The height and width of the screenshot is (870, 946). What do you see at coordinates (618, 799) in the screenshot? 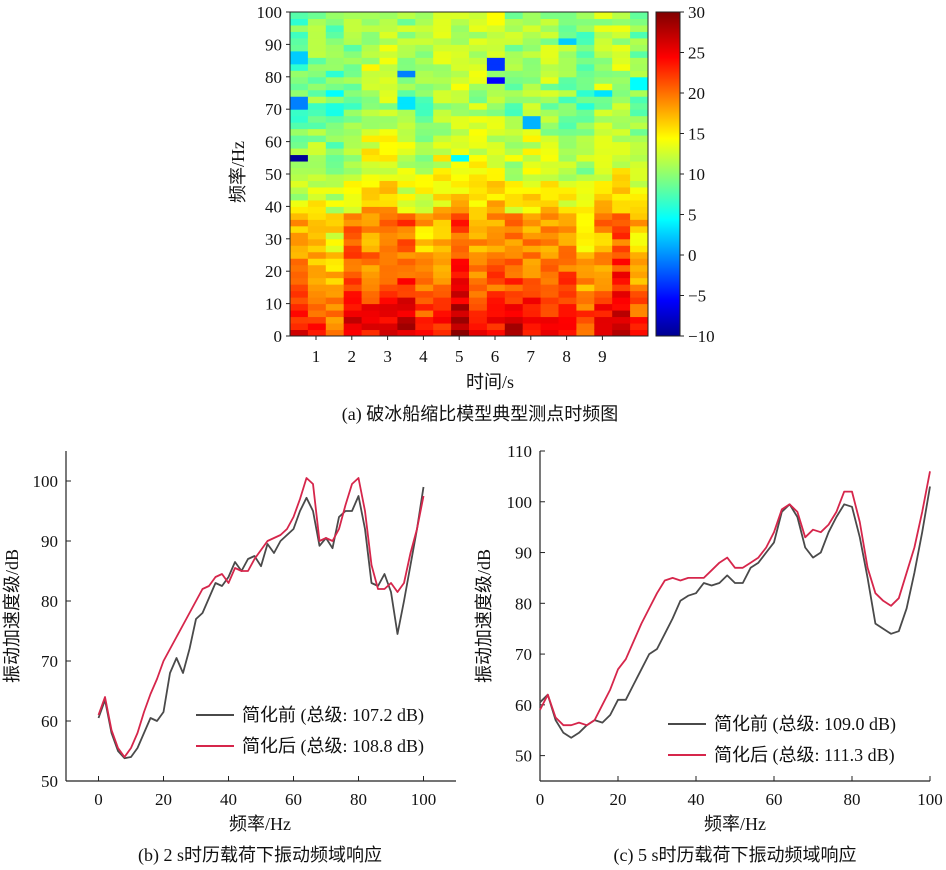
I see `x-tick-label: 20` at bounding box center [618, 799].